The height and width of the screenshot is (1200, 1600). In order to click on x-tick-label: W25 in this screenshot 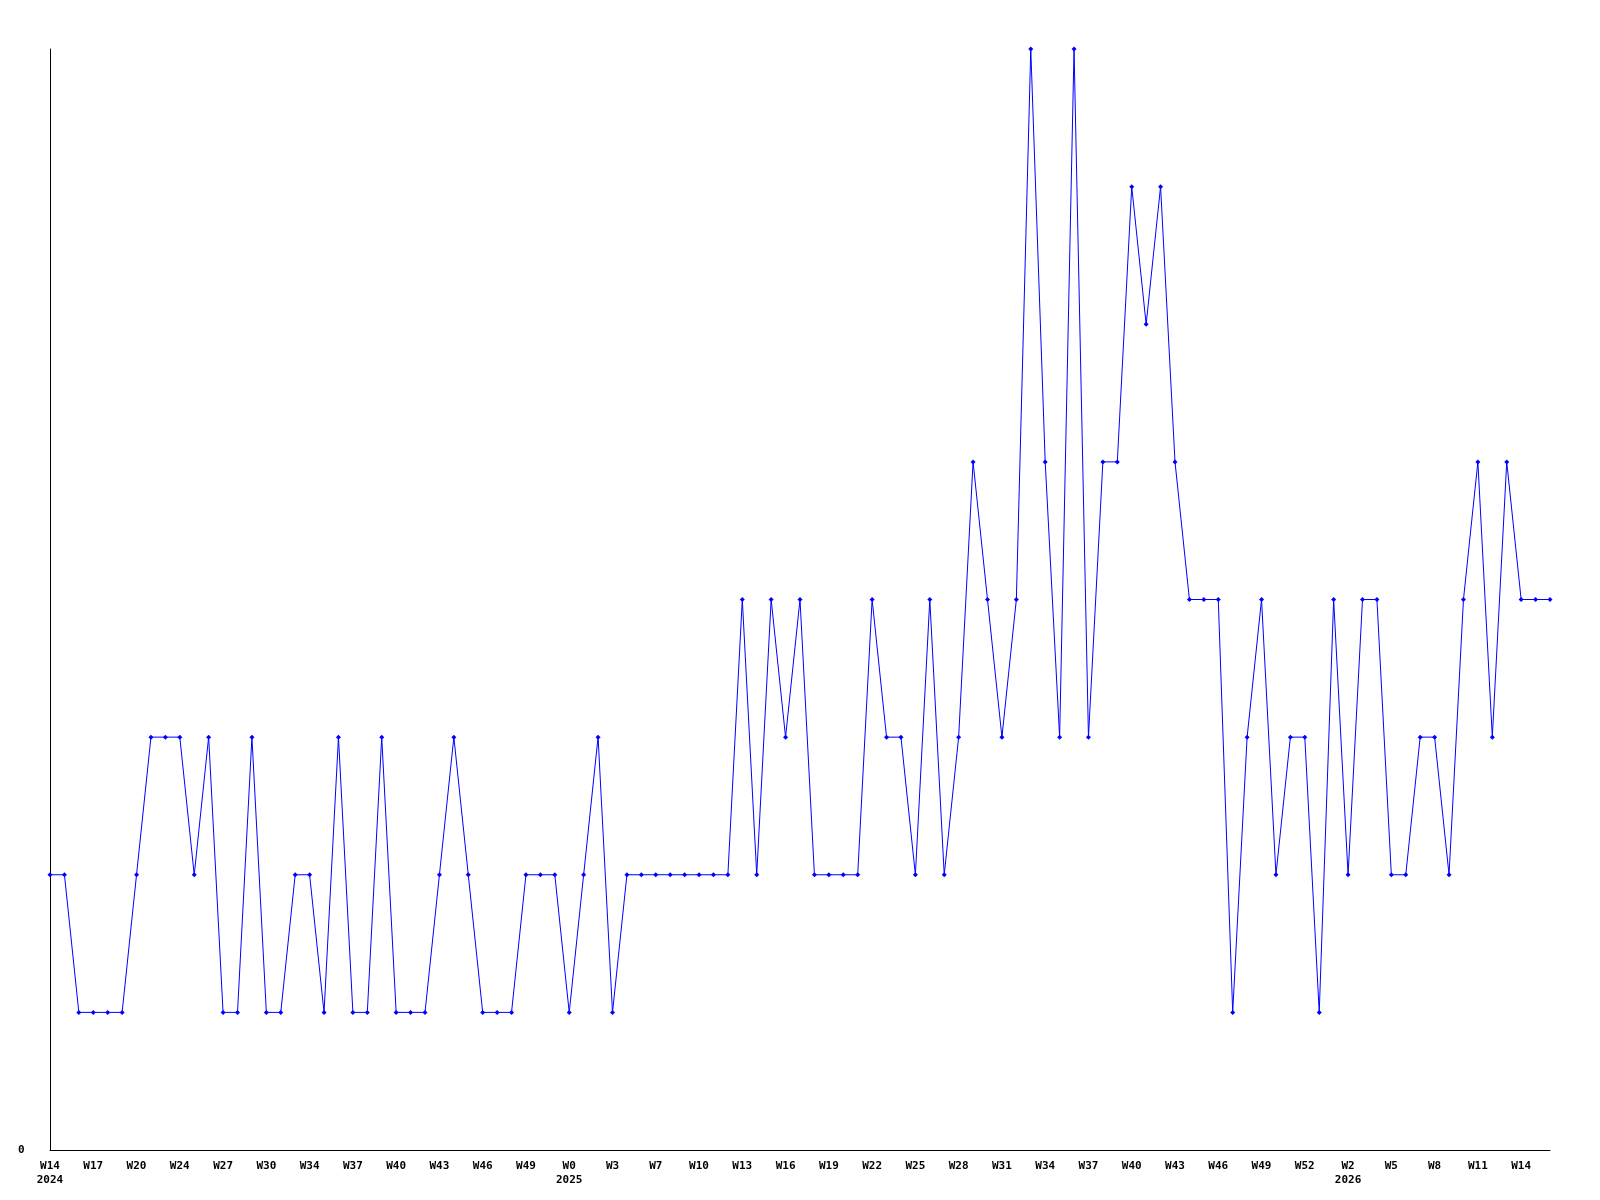, I will do `click(915, 1165)`.